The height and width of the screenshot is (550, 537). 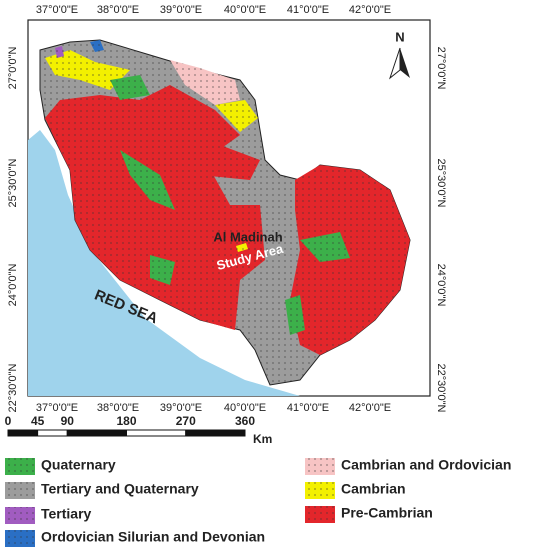 I want to click on legend-label: Cambrian, so click(x=373, y=489).